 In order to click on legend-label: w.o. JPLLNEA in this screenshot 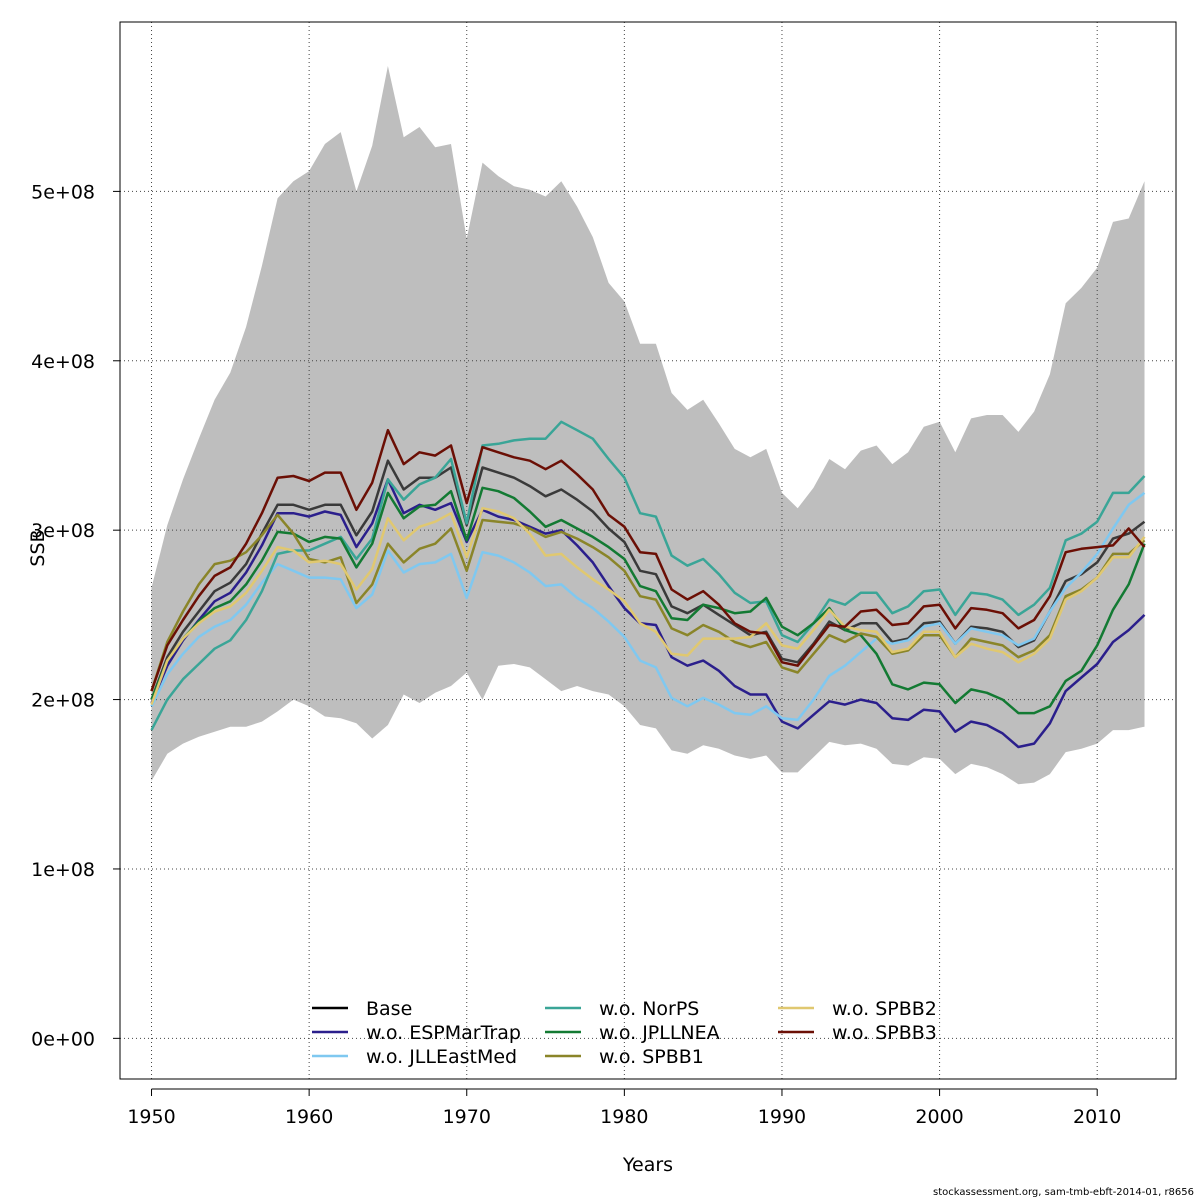, I will do `click(659, 1033)`.